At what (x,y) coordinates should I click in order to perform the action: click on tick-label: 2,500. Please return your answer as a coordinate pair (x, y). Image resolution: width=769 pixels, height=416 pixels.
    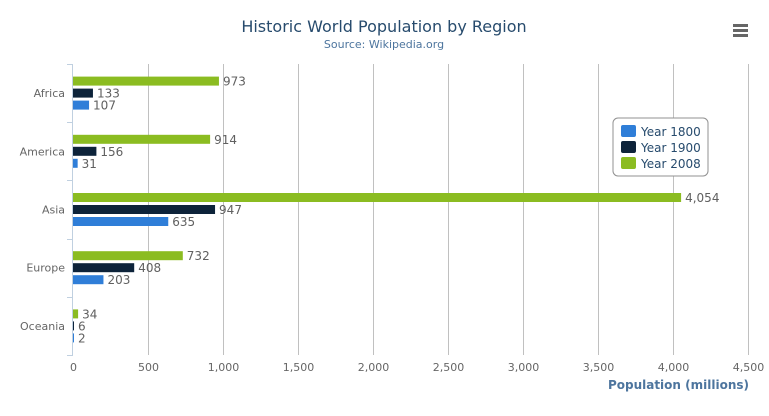
    Looking at the image, I should click on (449, 367).